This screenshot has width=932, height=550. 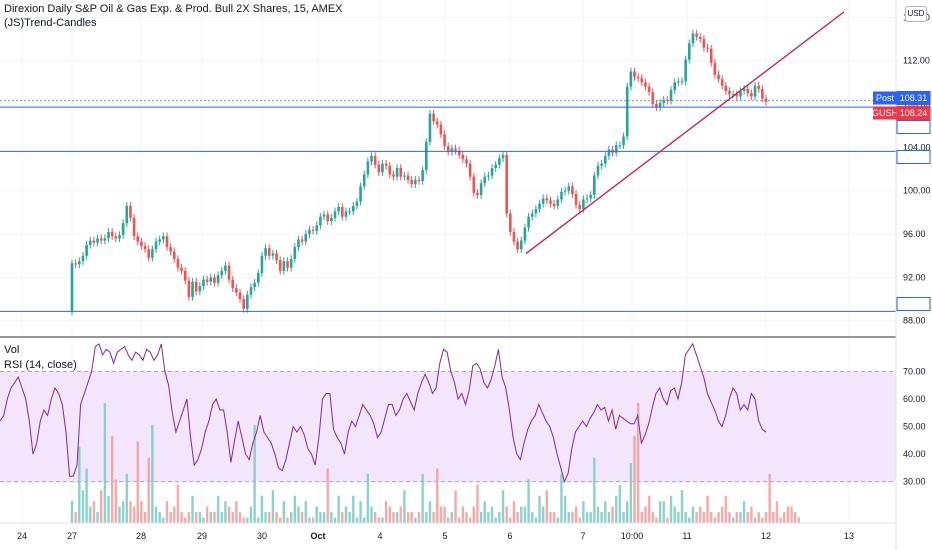 What do you see at coordinates (12, 350) in the screenshot?
I see `volume-label: Vol` at bounding box center [12, 350].